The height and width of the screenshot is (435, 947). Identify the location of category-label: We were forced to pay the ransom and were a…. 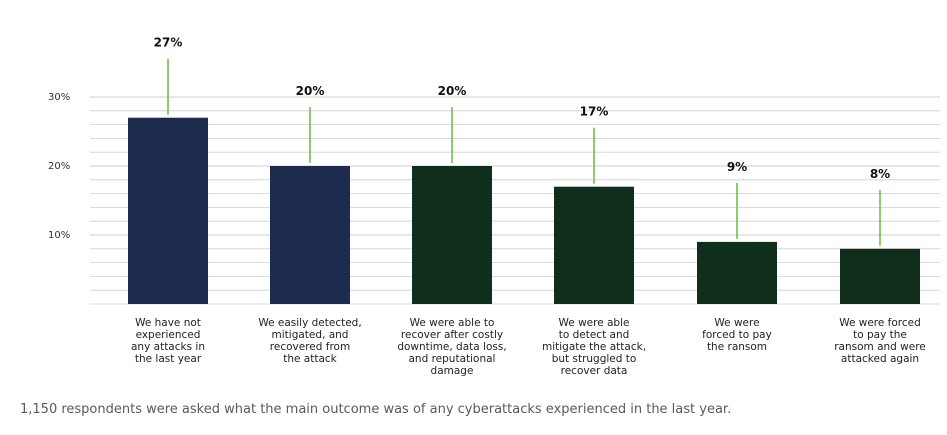
(880, 341).